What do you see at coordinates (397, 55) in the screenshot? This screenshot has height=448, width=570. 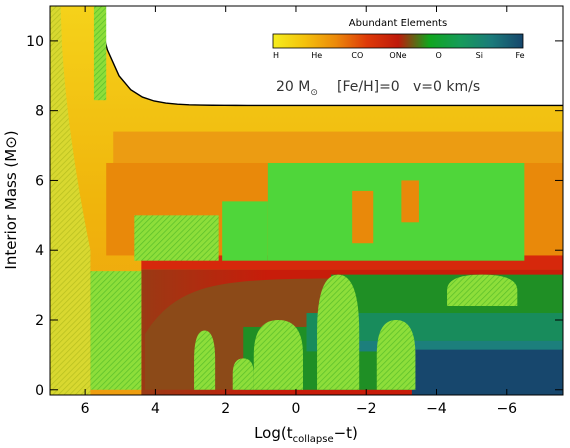 I see `colorbar-label: ONe` at bounding box center [397, 55].